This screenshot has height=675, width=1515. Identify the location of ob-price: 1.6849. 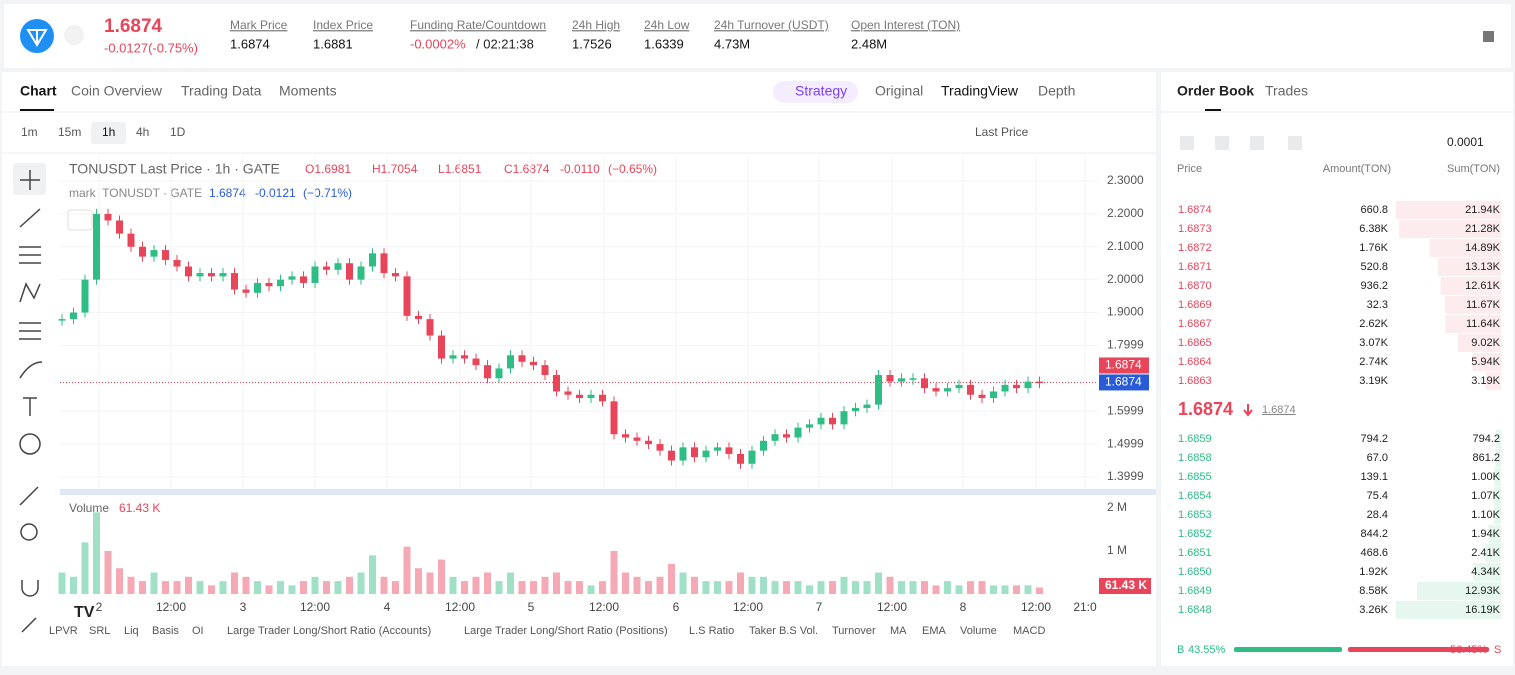
(1195, 591).